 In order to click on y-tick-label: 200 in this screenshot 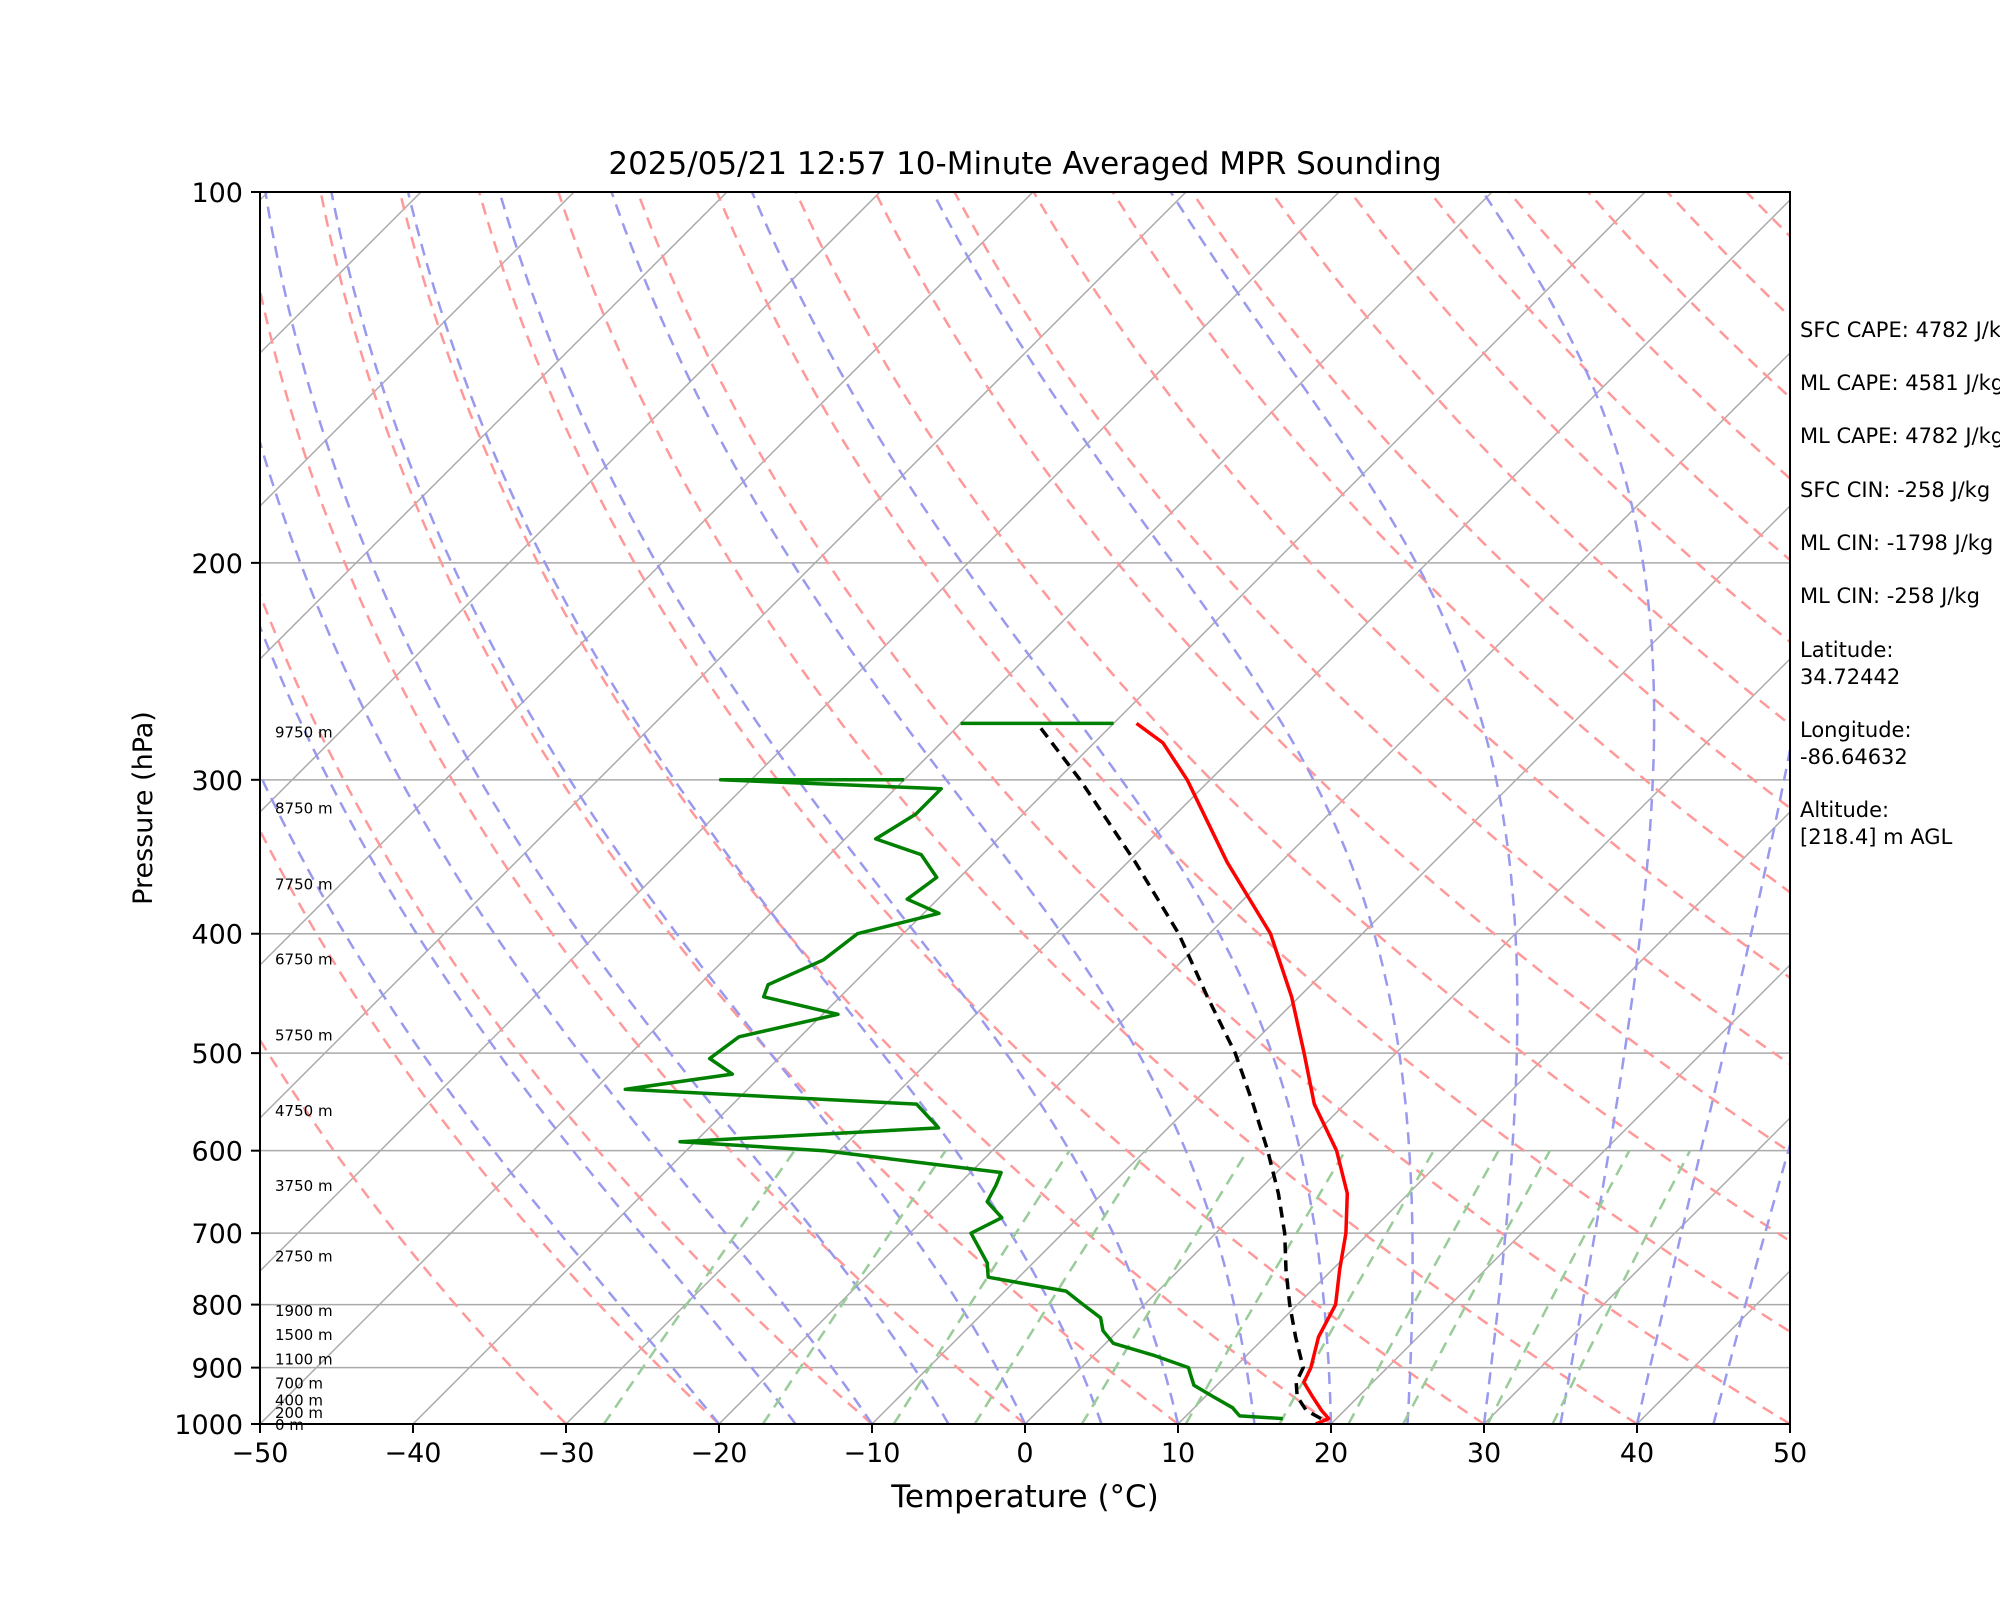, I will do `click(217, 564)`.